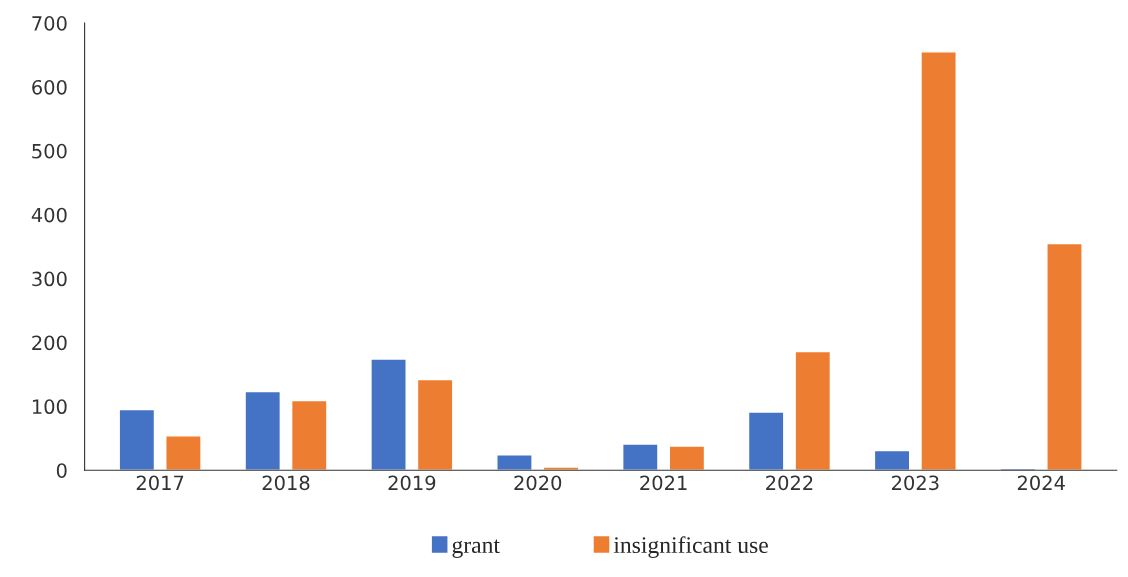 This screenshot has height=577, width=1128. What do you see at coordinates (789, 483) in the screenshot?
I see `x-tick-label: 2022` at bounding box center [789, 483].